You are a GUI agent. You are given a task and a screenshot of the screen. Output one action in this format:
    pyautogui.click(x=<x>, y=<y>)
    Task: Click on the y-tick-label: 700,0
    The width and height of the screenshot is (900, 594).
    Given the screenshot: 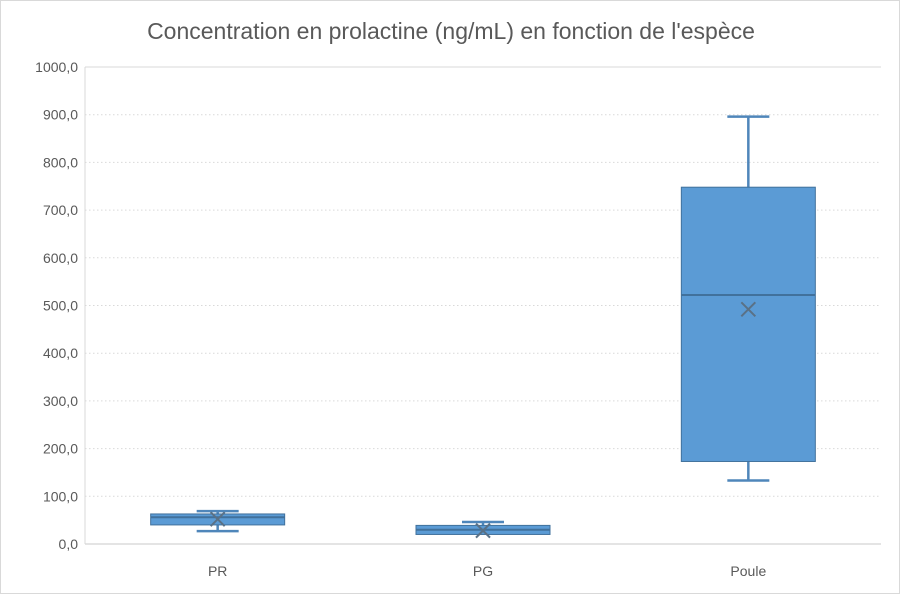 What is the action you would take?
    pyautogui.click(x=60, y=210)
    